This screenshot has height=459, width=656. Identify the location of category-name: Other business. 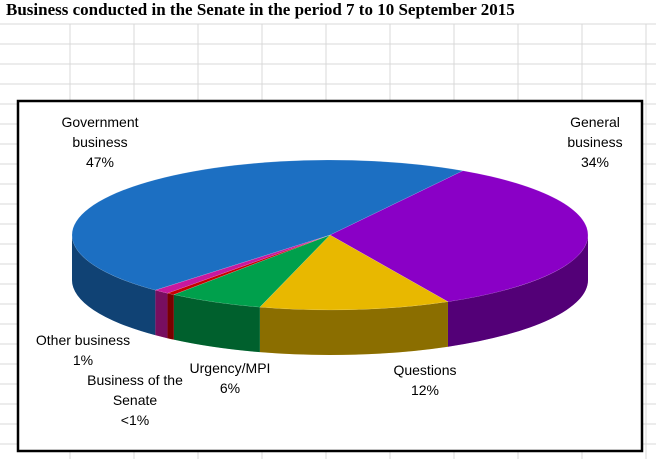
(83, 340).